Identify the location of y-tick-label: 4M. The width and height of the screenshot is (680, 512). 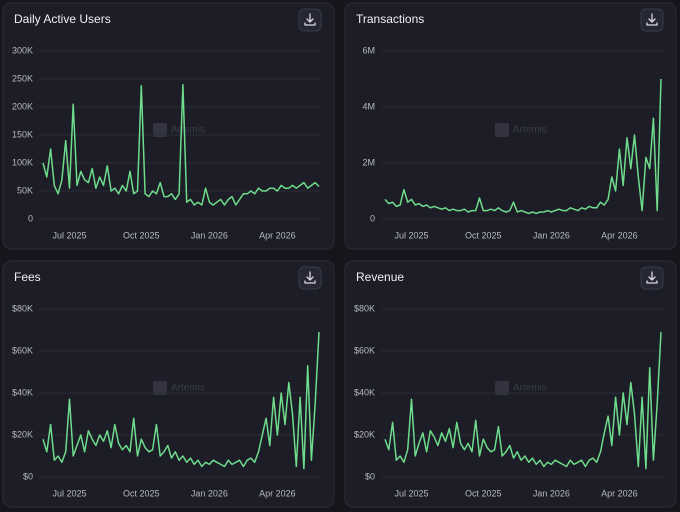
(368, 106).